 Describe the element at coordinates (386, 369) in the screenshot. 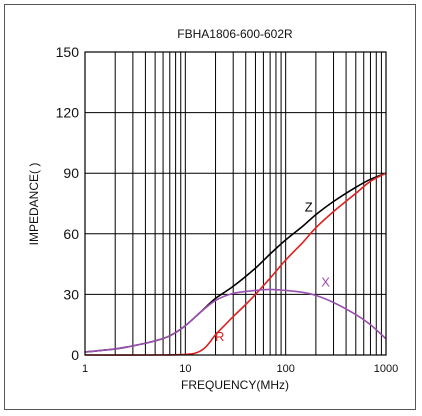

I see `x-tick-label: 1000` at that location.